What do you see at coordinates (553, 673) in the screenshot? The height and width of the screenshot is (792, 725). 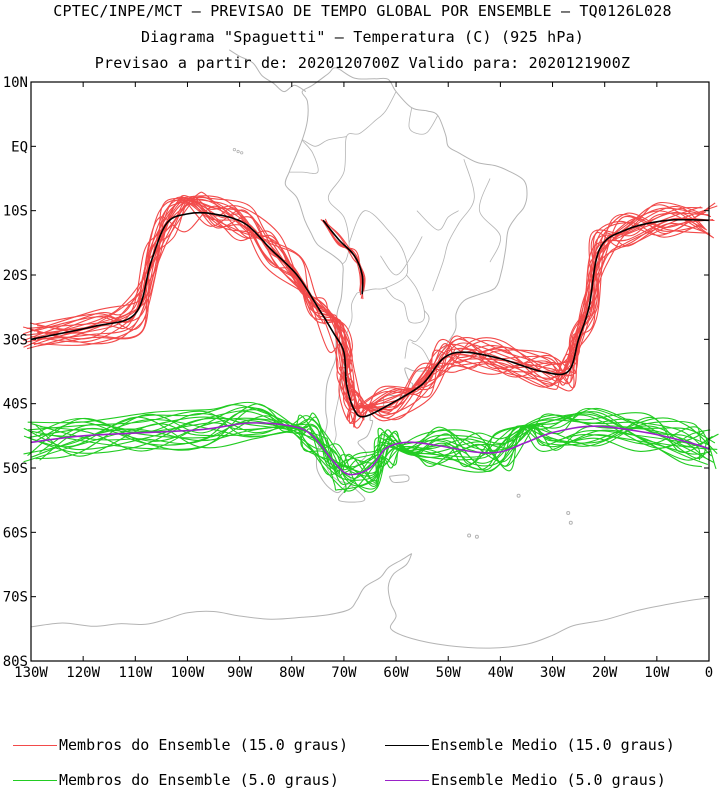 I see `lon-label-30W: 30W` at bounding box center [553, 673].